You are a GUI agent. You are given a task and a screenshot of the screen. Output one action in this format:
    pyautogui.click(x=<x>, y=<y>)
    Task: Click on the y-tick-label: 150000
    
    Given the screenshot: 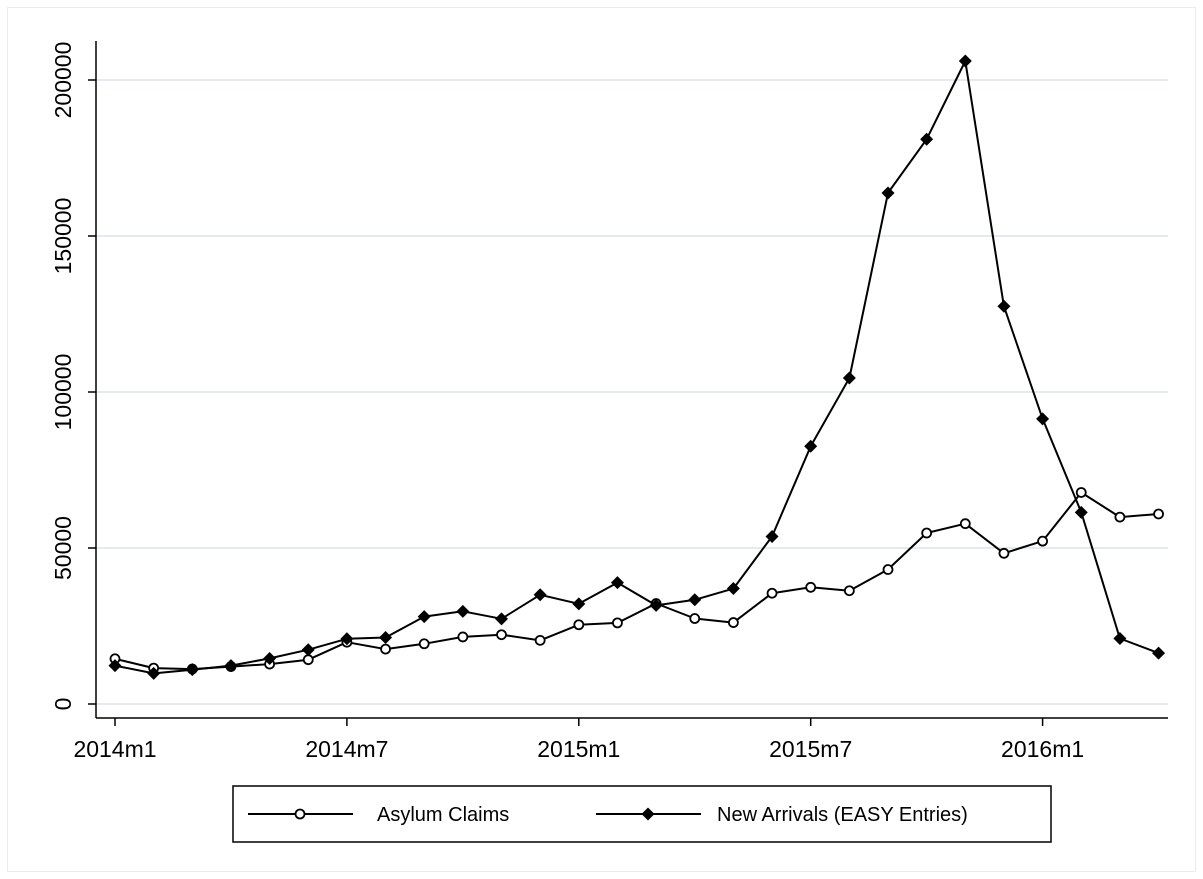 What is the action you would take?
    pyautogui.click(x=63, y=236)
    